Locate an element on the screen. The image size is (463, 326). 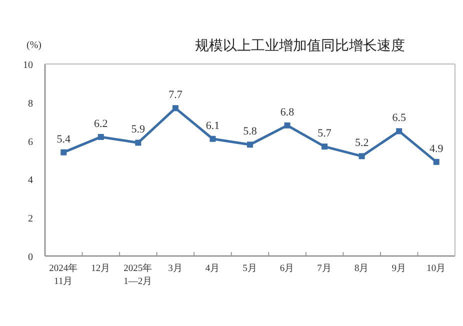
x-tick-label: 8月 is located at coordinates (362, 268).